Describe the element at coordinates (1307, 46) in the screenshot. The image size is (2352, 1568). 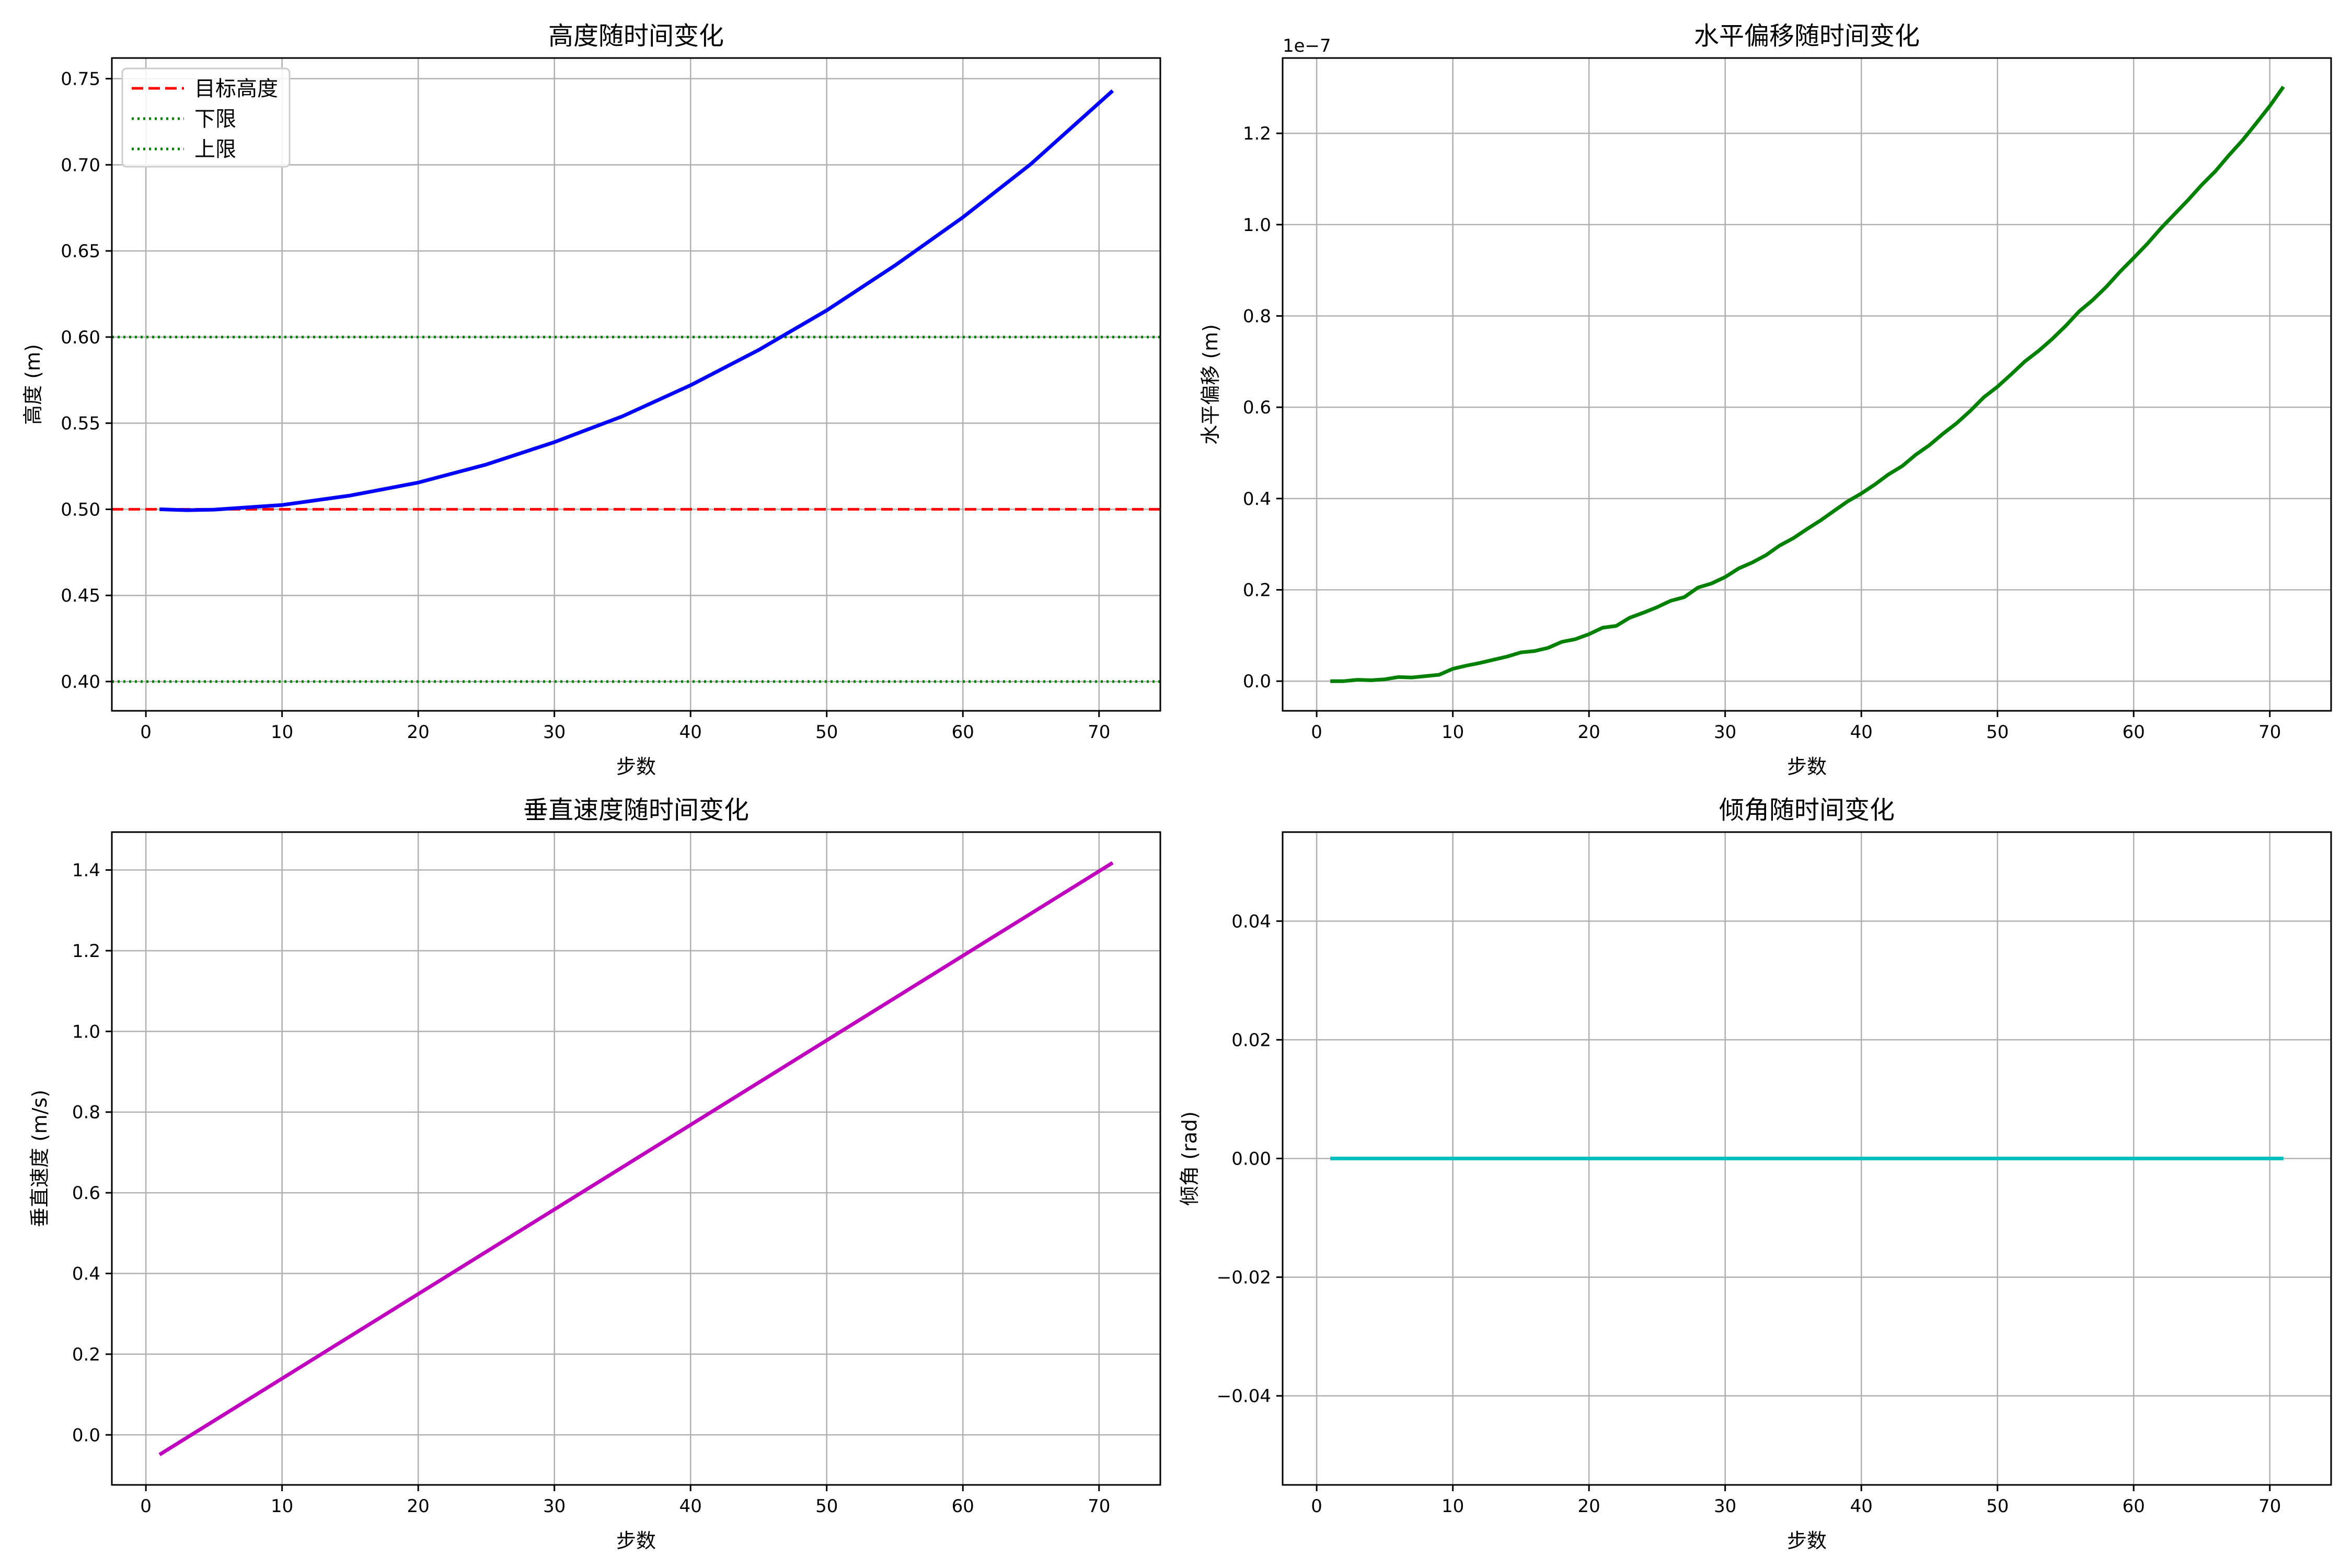
I see `axis-offset-text: 1e−7` at that location.